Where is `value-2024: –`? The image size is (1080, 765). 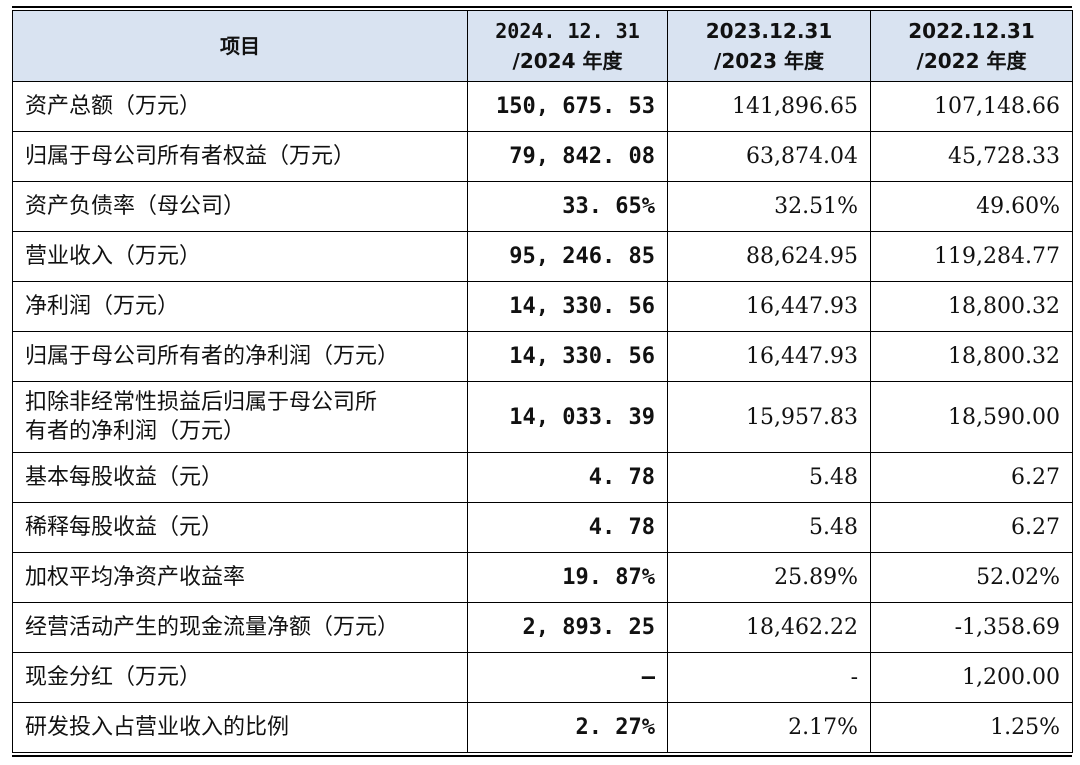 value-2024: – is located at coordinates (567, 677).